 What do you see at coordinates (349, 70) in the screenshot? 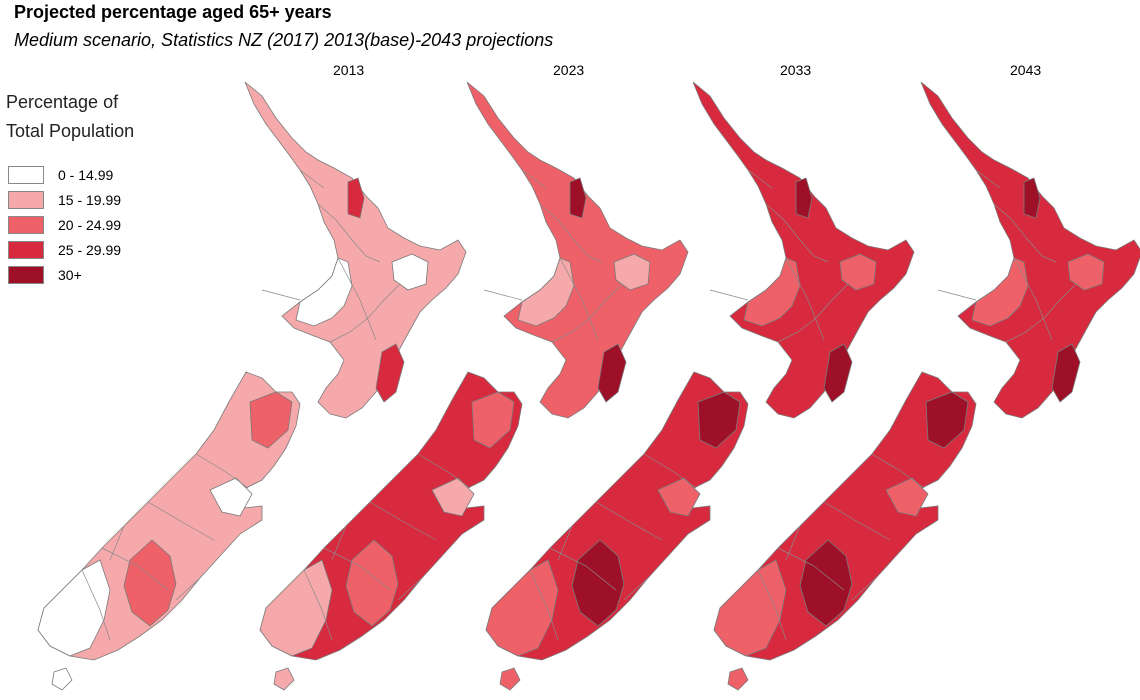
I see `year-label-2013: 2013` at bounding box center [349, 70].